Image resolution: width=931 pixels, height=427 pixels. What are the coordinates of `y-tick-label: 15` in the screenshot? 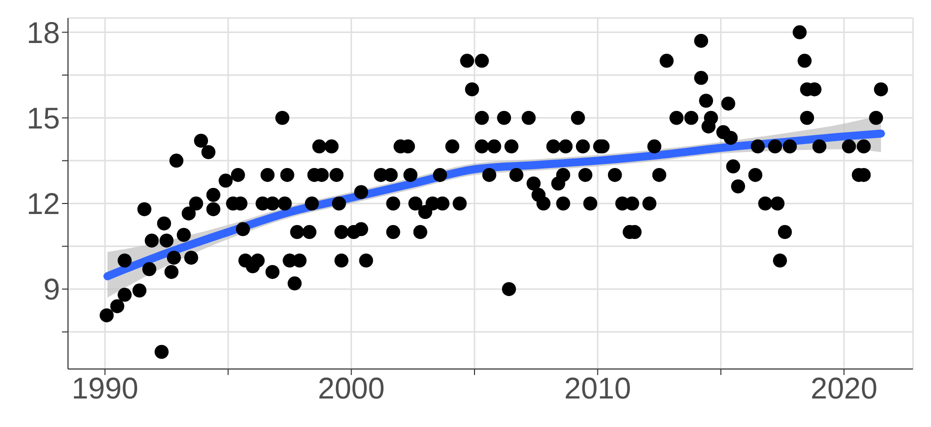 It's located at (43, 119).